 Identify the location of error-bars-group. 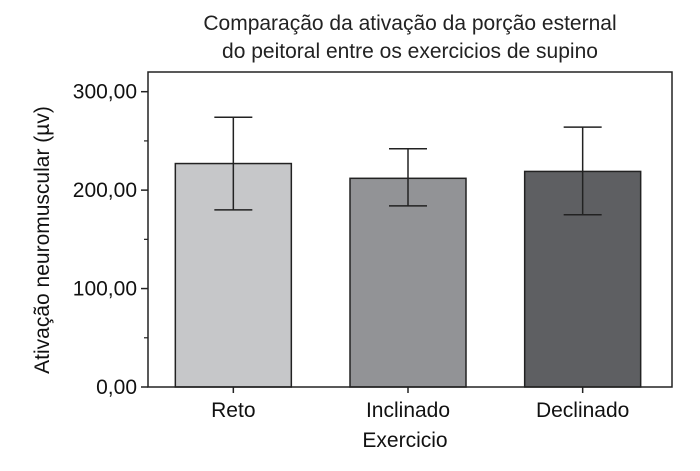
(408, 166).